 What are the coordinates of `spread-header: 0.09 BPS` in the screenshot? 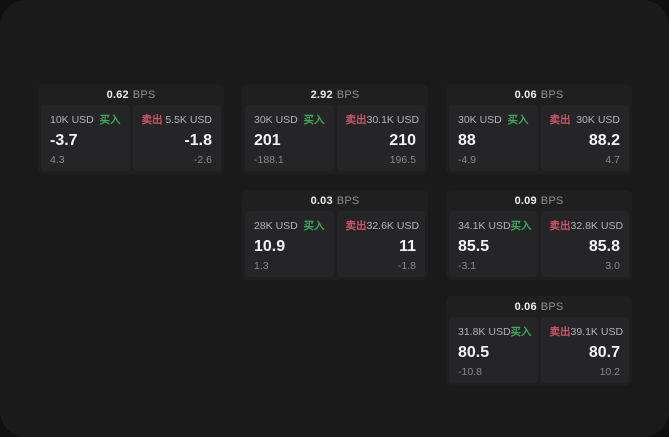 It's located at (539, 200).